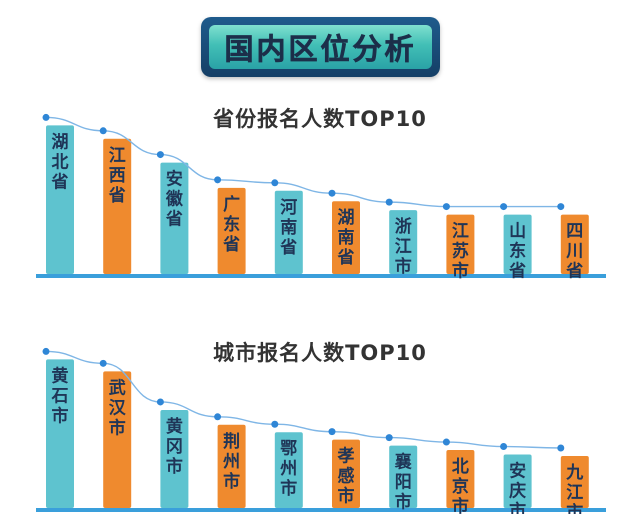 The height and width of the screenshot is (514, 640). Describe the element at coordinates (517, 487) in the screenshot. I see `city-bar-label: 安庆市` at that location.